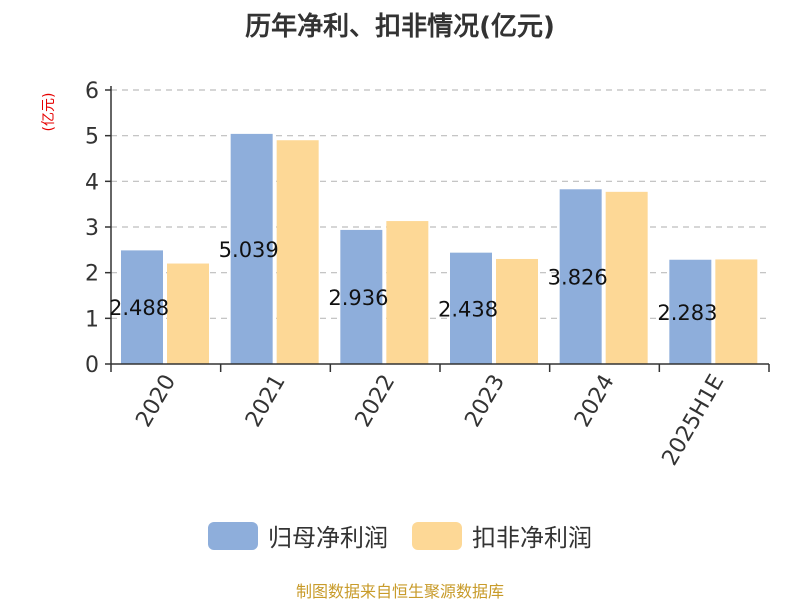 This screenshot has height=602, width=800. I want to click on x-tick-label: 2022, so click(376, 401).